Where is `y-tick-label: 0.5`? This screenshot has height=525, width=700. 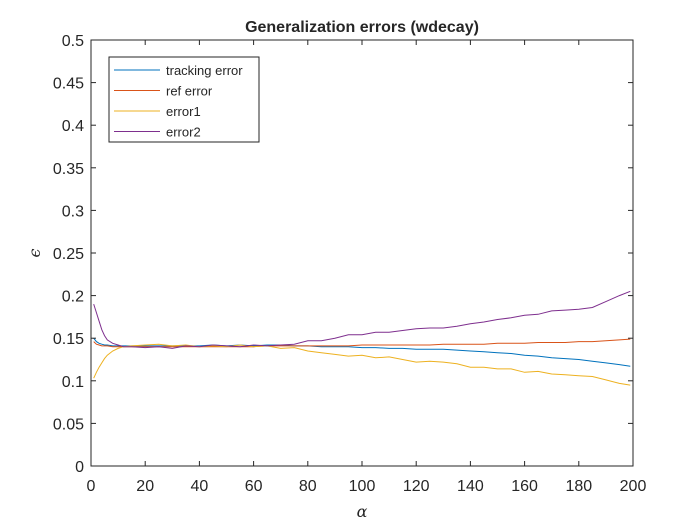 y-tick-label: 0.5 is located at coordinates (73, 41).